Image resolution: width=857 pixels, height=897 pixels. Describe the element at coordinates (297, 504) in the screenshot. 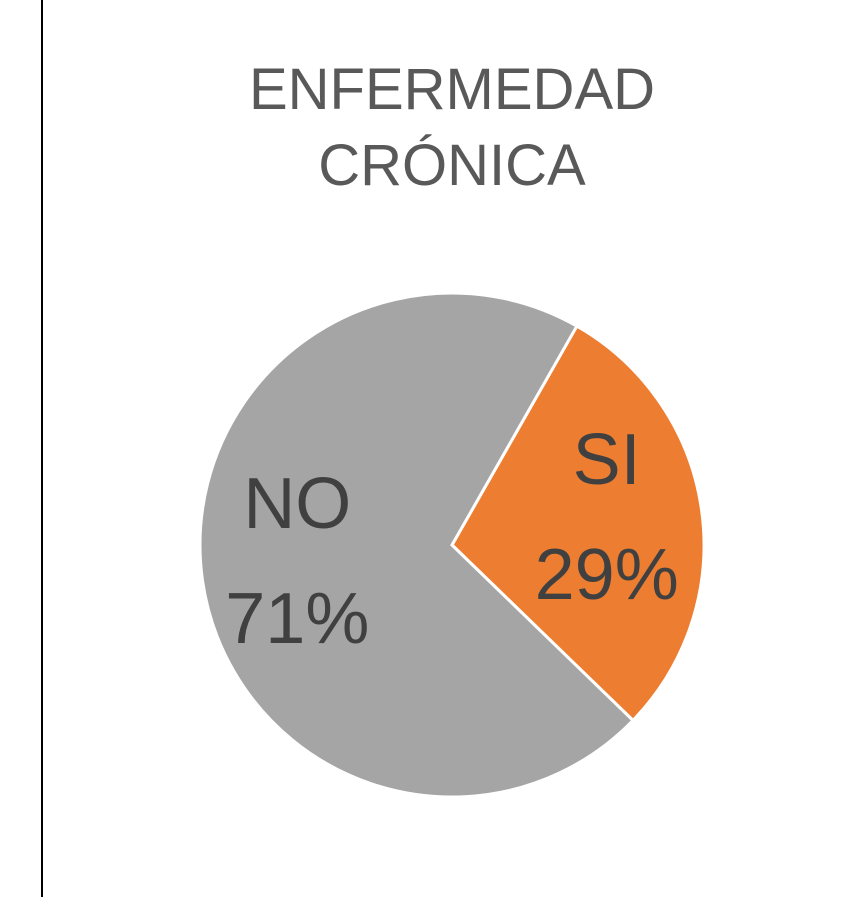

I see `slice-category-label: NO` at that location.